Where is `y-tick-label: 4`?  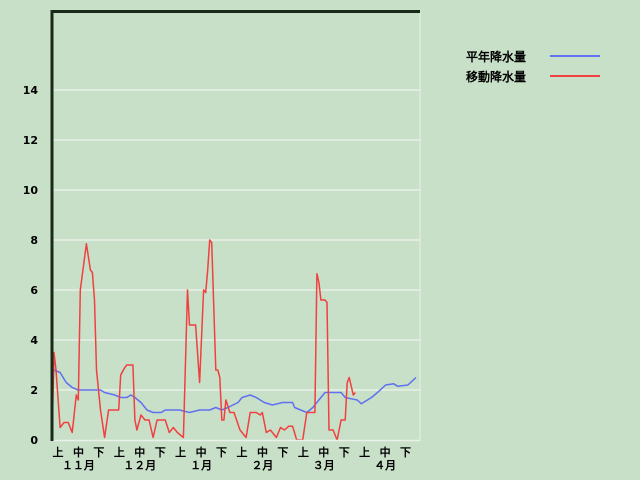
y-tick-label: 4 is located at coordinates (34, 340).